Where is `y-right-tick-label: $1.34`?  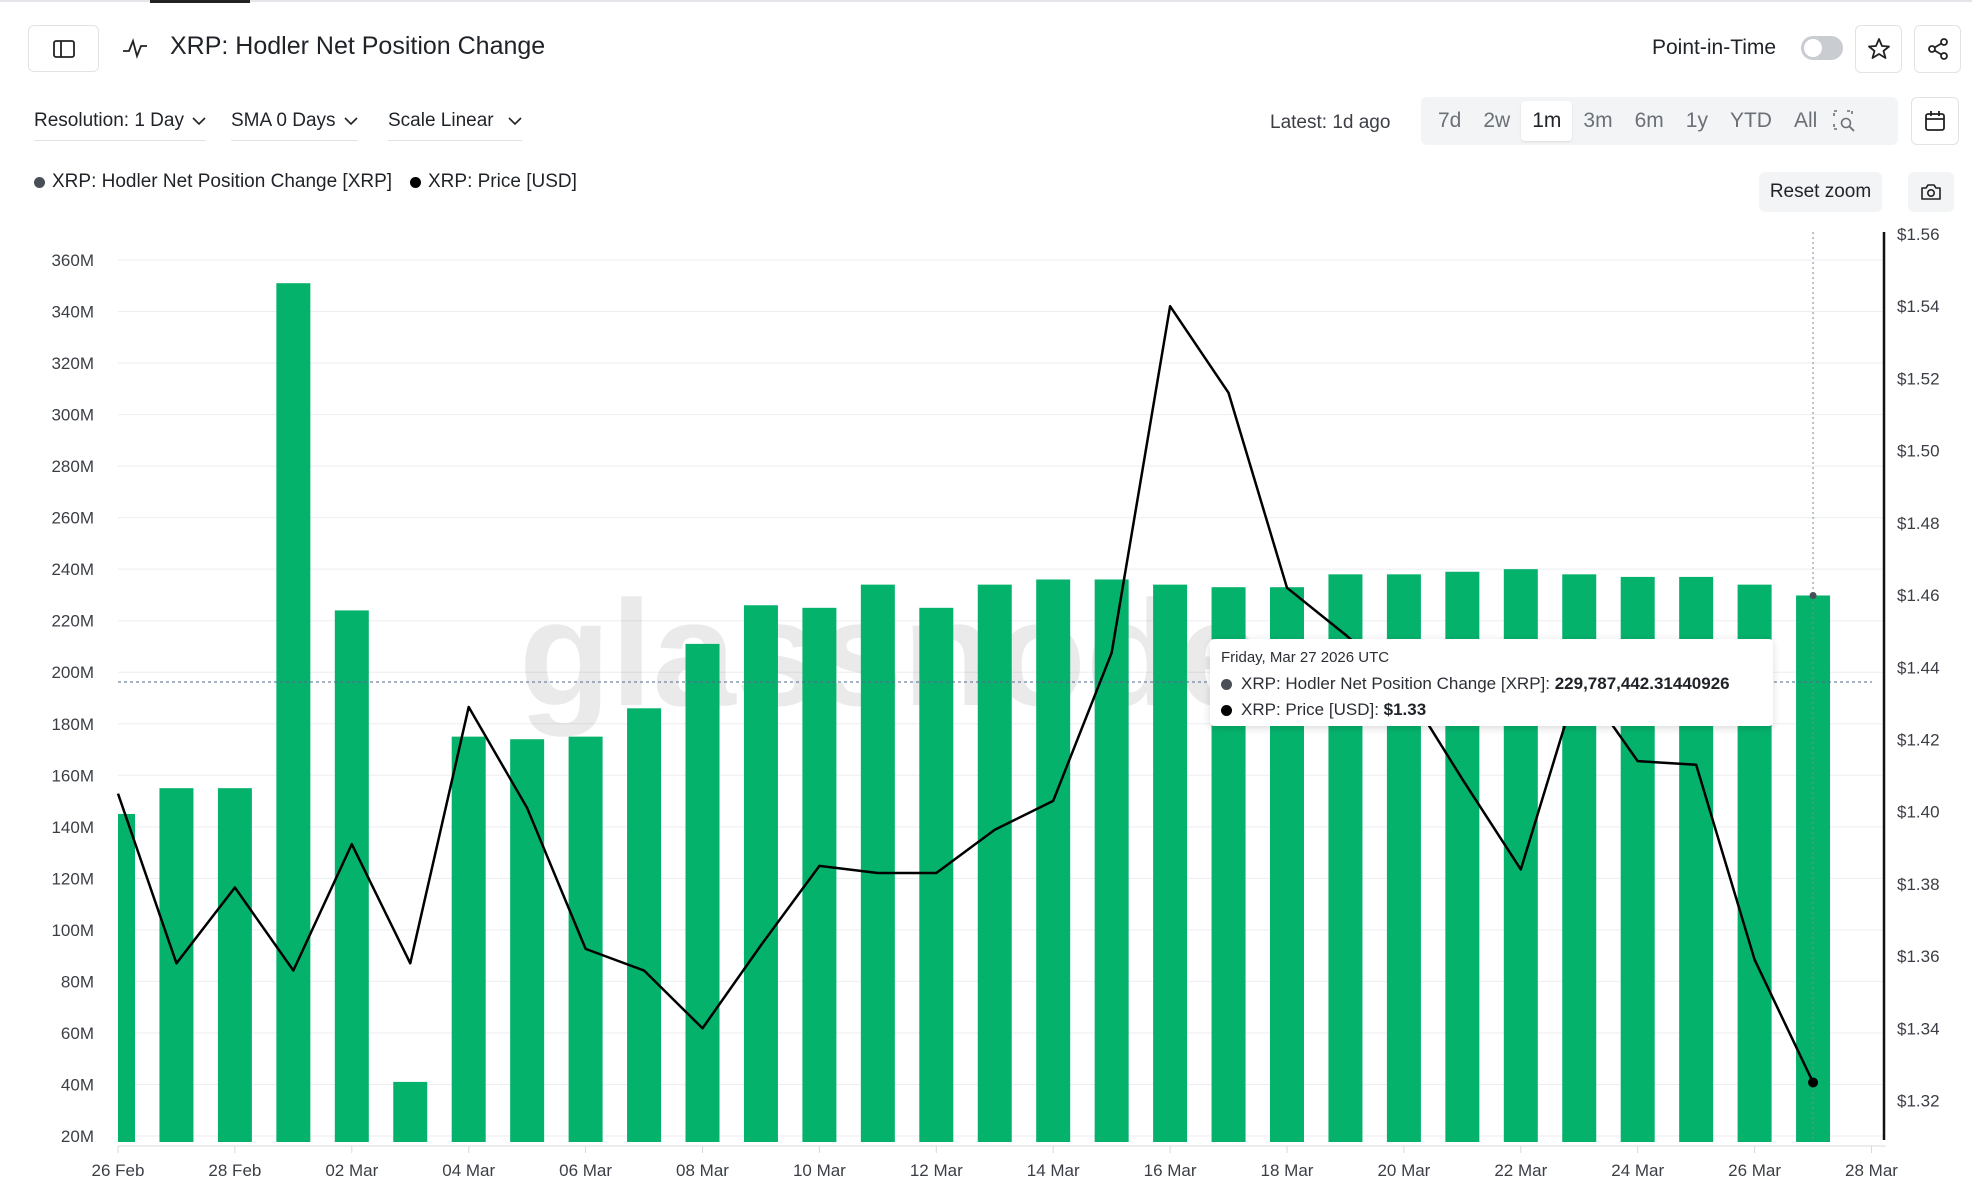 y-right-tick-label: $1.34 is located at coordinates (1918, 1028).